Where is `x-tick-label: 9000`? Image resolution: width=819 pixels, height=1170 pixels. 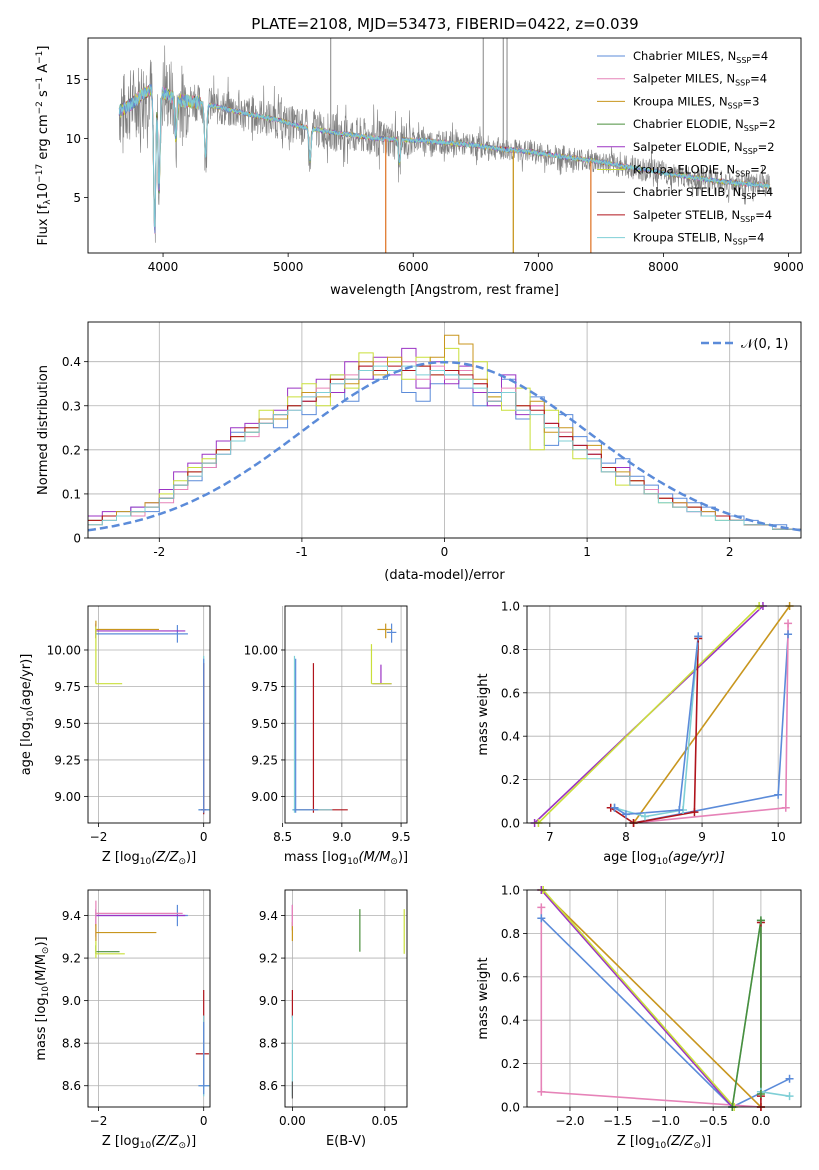 x-tick-label: 9000 is located at coordinates (788, 267).